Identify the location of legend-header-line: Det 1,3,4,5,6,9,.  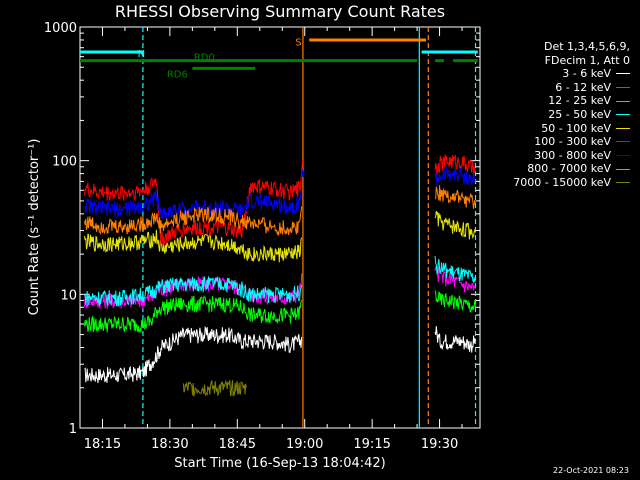
(586, 46).